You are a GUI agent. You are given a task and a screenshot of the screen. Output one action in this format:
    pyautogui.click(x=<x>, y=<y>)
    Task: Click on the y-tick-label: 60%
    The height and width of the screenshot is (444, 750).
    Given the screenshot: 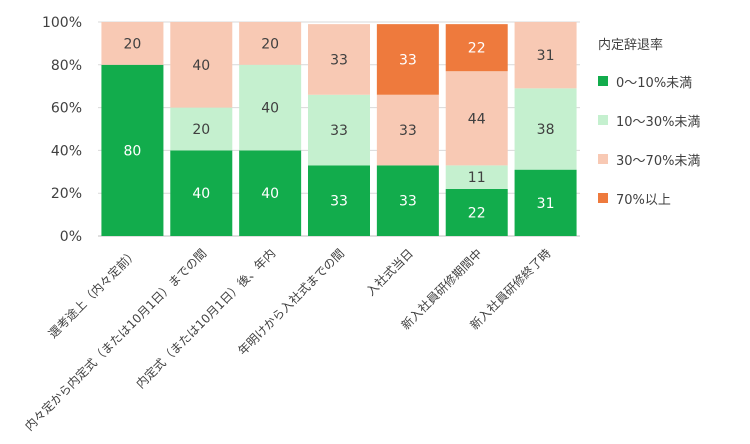 What is the action you would take?
    pyautogui.click(x=66, y=109)
    